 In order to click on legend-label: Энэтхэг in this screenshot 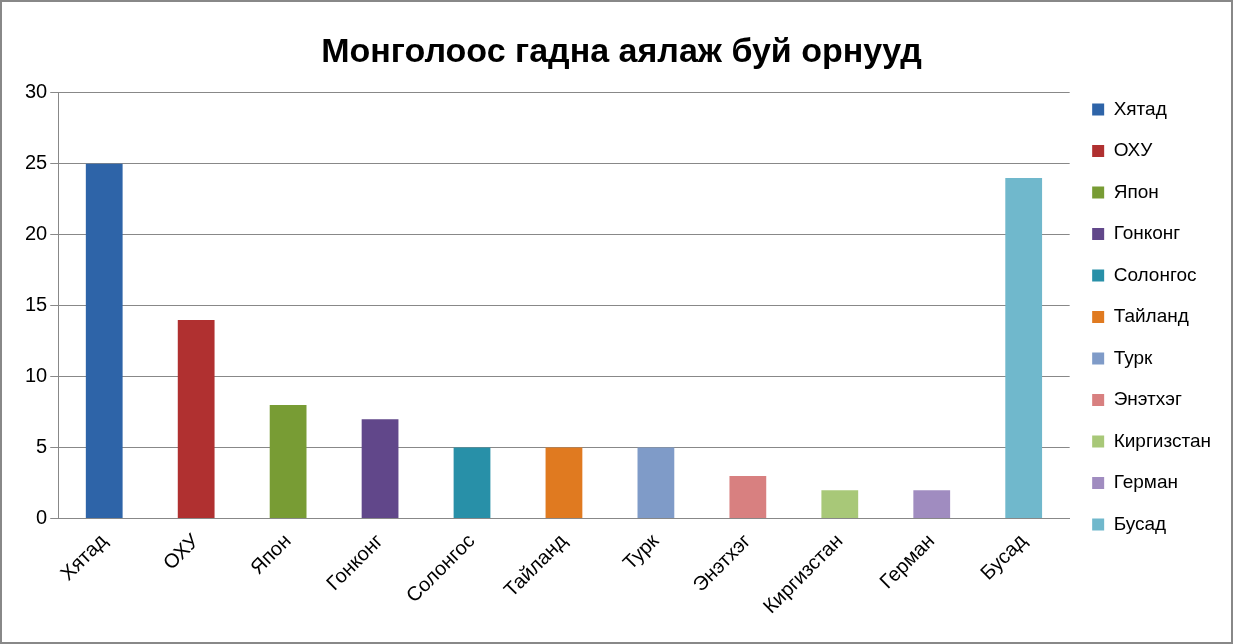, I will do `click(1147, 399)`.